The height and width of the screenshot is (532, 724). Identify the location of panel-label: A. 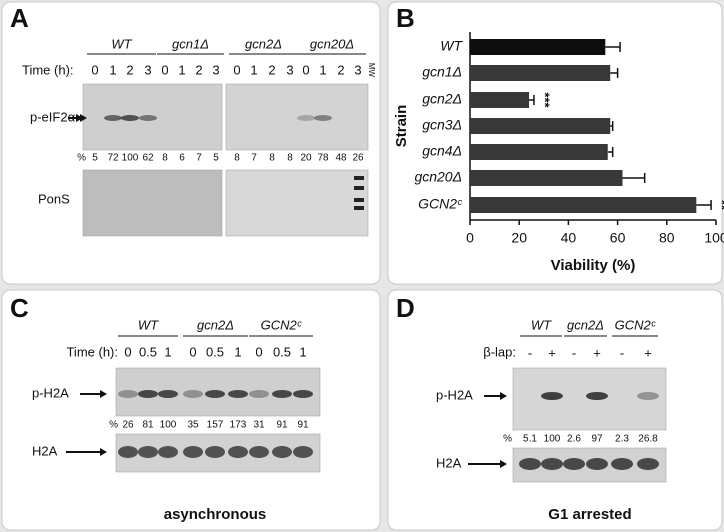
(19, 18).